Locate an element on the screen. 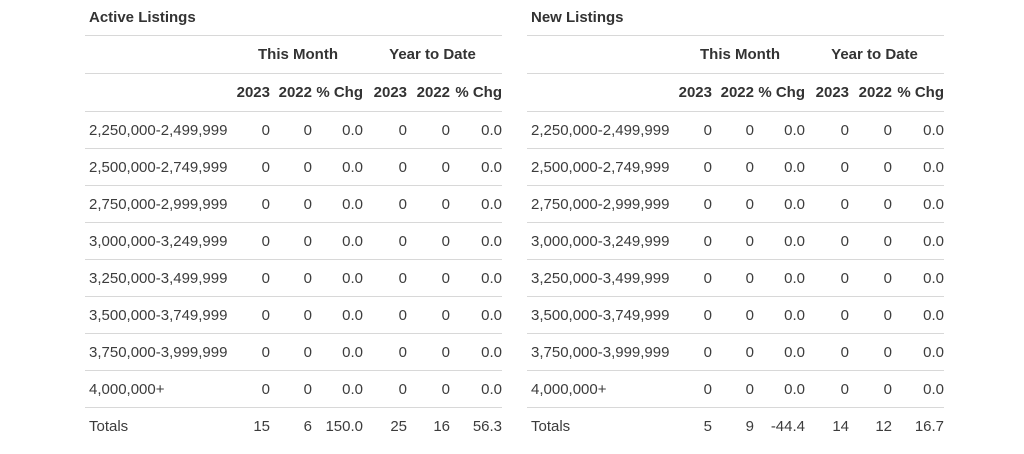  totals-value: 16.7 is located at coordinates (929, 426).